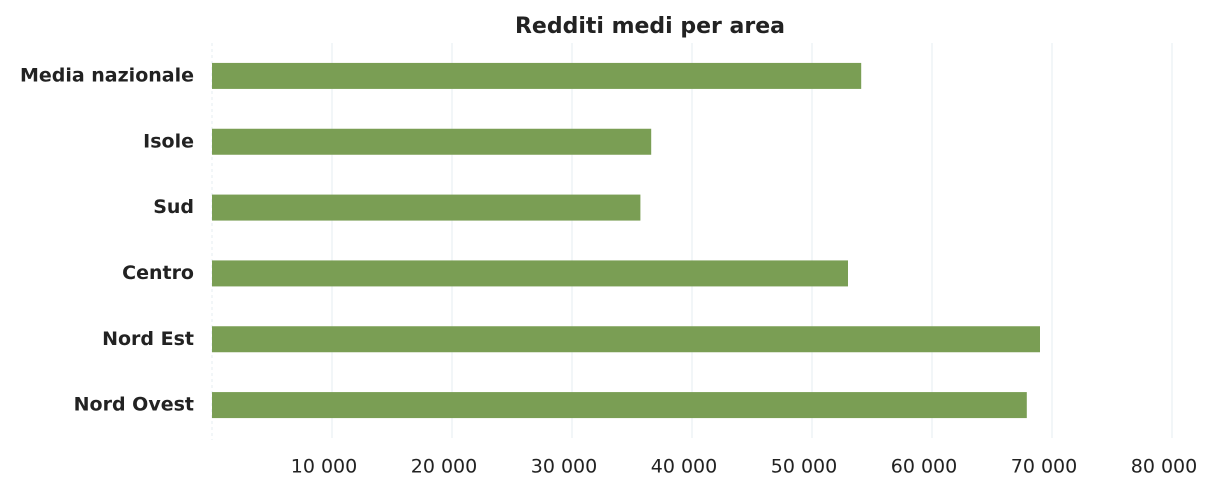 Image resolution: width=1215 pixels, height=484 pixels. What do you see at coordinates (324, 467) in the screenshot?
I see `x-tick-label: 10 000` at bounding box center [324, 467].